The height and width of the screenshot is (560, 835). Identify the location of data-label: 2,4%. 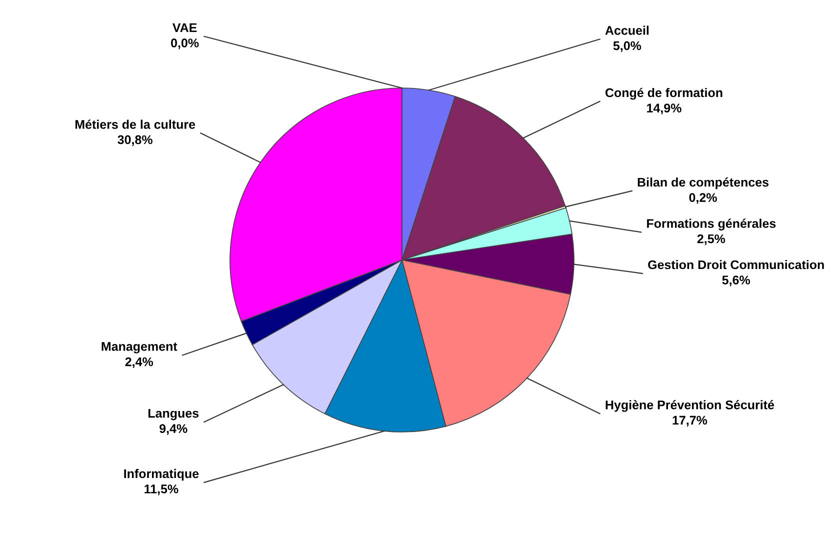
(139, 362).